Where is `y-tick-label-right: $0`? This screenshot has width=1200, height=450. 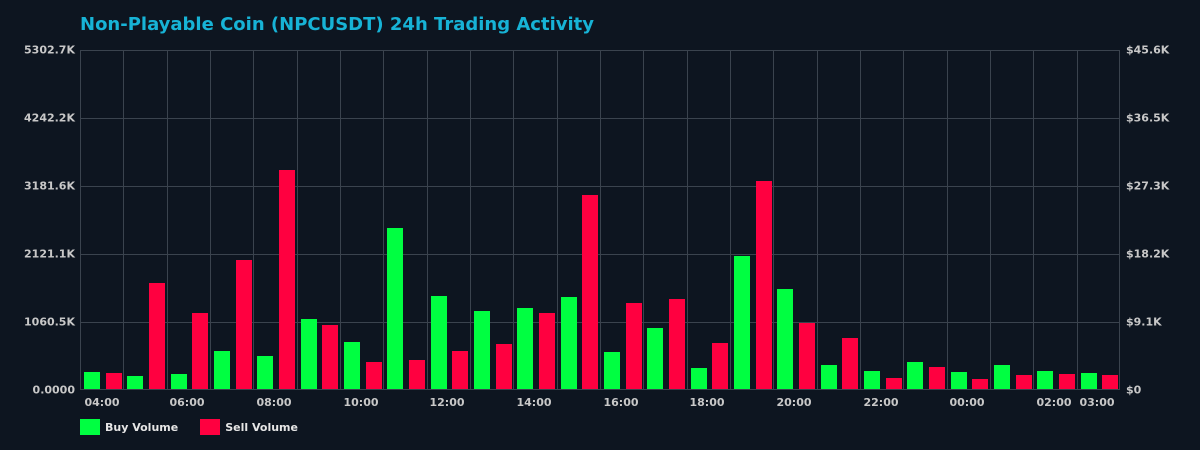
y-tick-label-right: $0 is located at coordinates (1134, 390).